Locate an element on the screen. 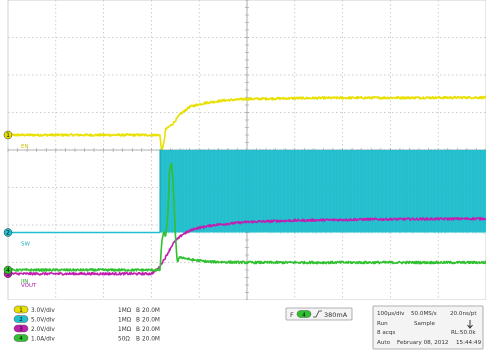 Image resolution: width=486 pixels, height=357 pixels. channel-marker: 2 is located at coordinates (21, 320).